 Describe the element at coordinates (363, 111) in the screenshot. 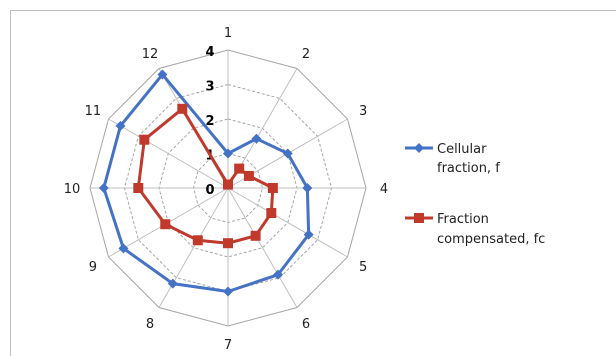

I see `category-label-3: 3` at that location.